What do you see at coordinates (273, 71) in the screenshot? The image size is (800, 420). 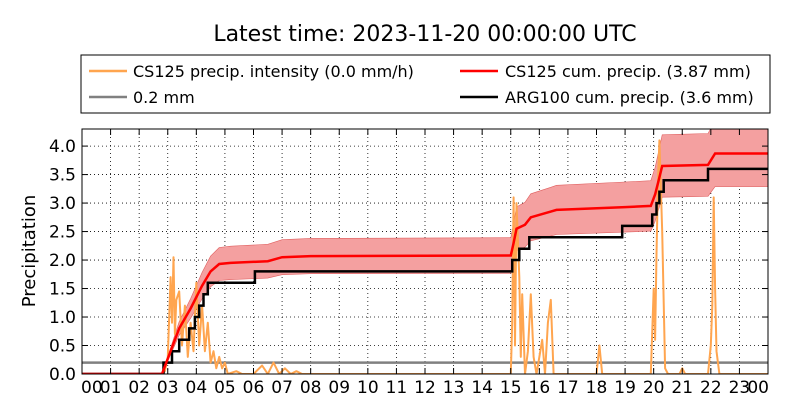 I see `legend-label-intensity: CS125 precip. intensity (0.0 mm/h)` at bounding box center [273, 71].